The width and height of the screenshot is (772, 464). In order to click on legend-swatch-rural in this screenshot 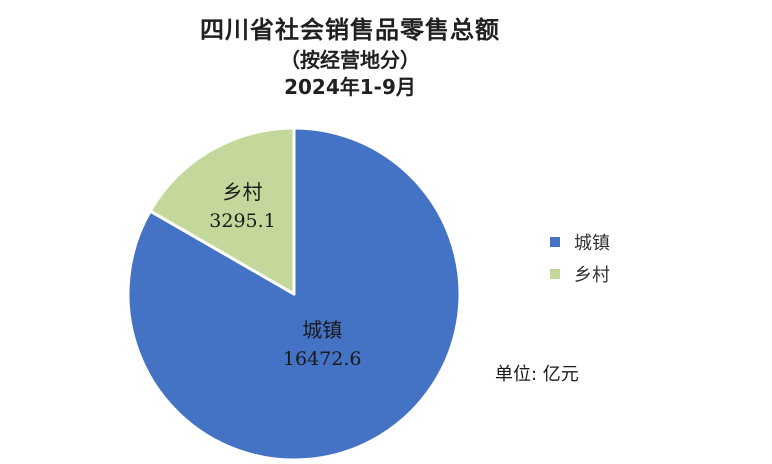, I will do `click(555, 274)`.